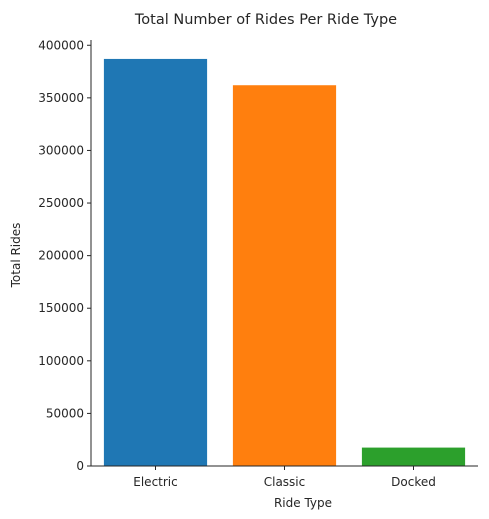  What do you see at coordinates (413, 456) in the screenshot?
I see `bar-docked` at bounding box center [413, 456].